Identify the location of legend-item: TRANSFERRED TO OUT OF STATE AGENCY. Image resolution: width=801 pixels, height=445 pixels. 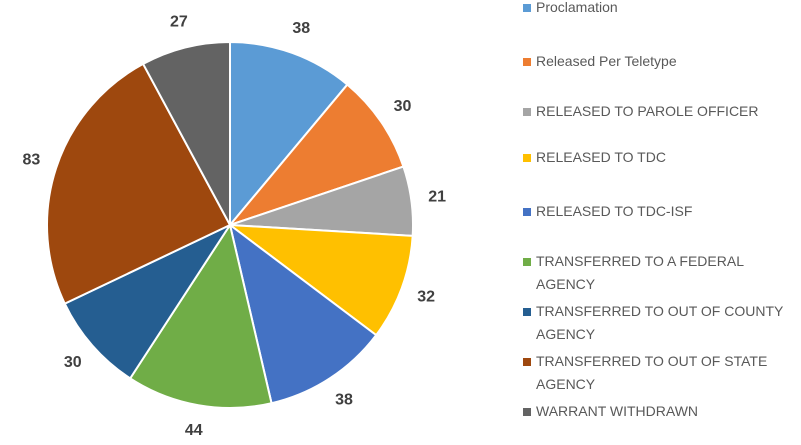
(654, 373).